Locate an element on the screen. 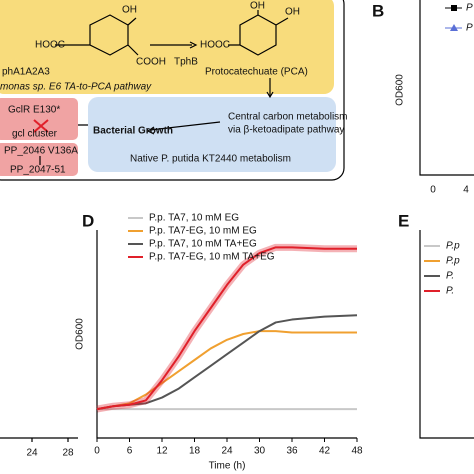  label: COOH is located at coordinates (151, 62).